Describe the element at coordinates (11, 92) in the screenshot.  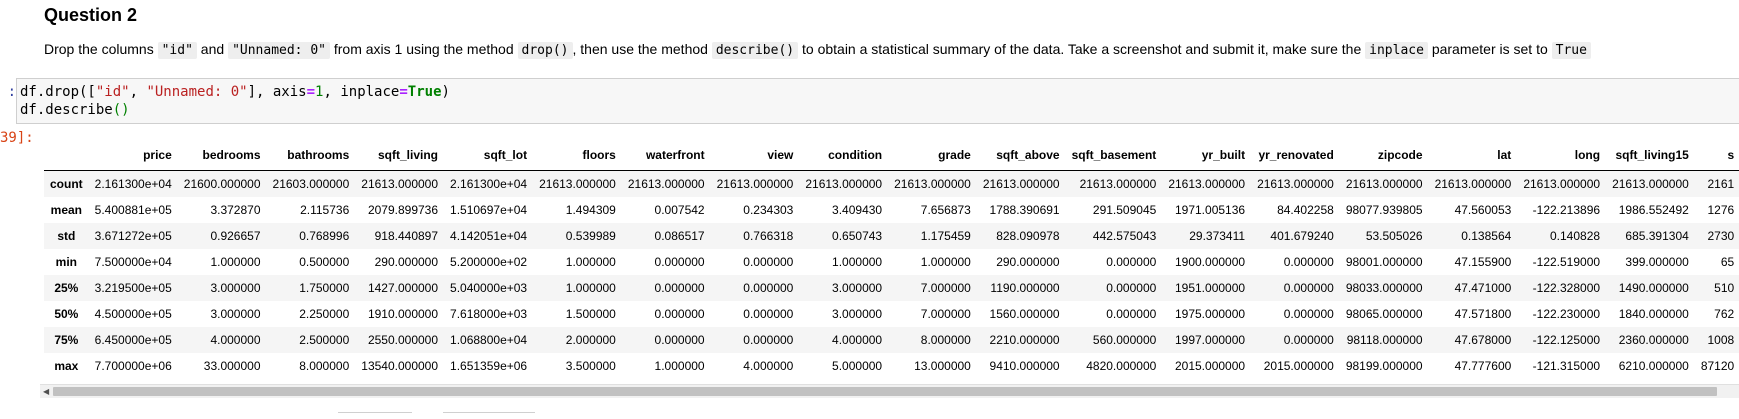
I see `input-prompt: :` at that location.